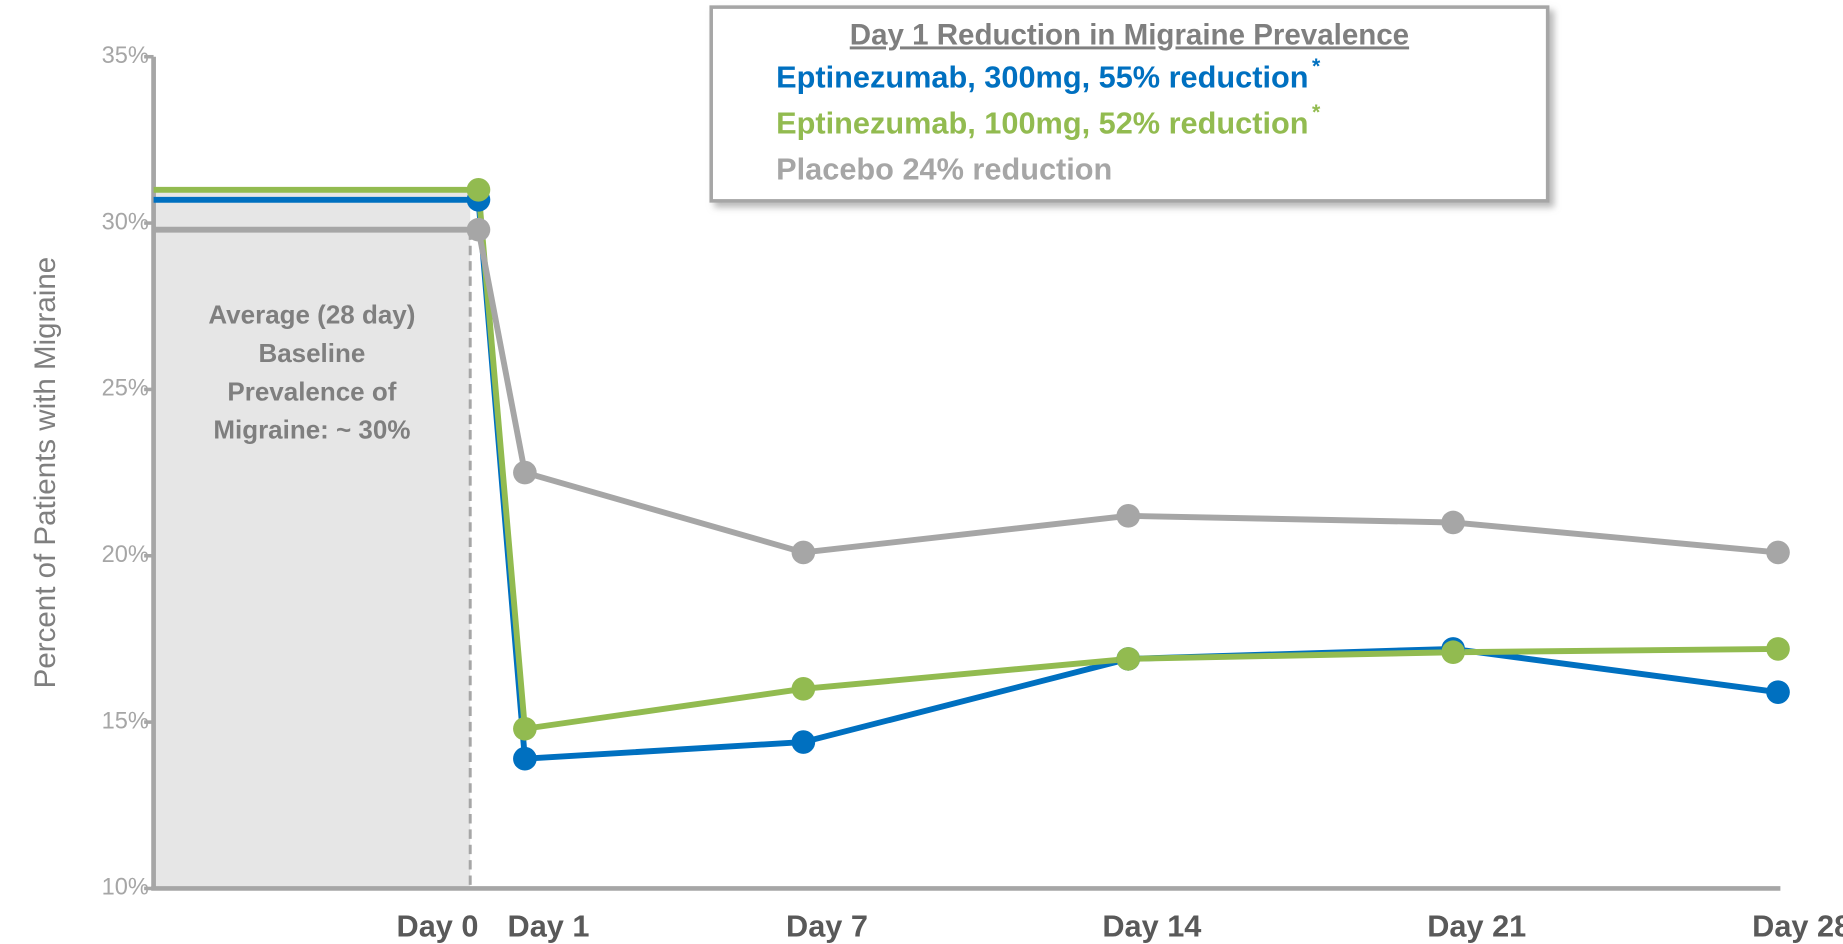 The height and width of the screenshot is (944, 1843). I want to click on annotation: Prevalence of, so click(311, 391).